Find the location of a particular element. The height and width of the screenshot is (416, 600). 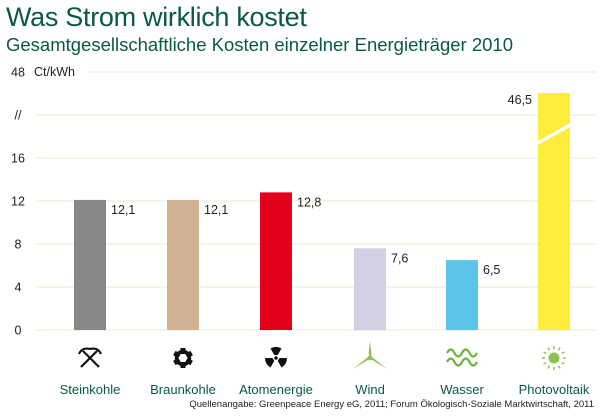

y-tick-label: // is located at coordinates (18, 116).